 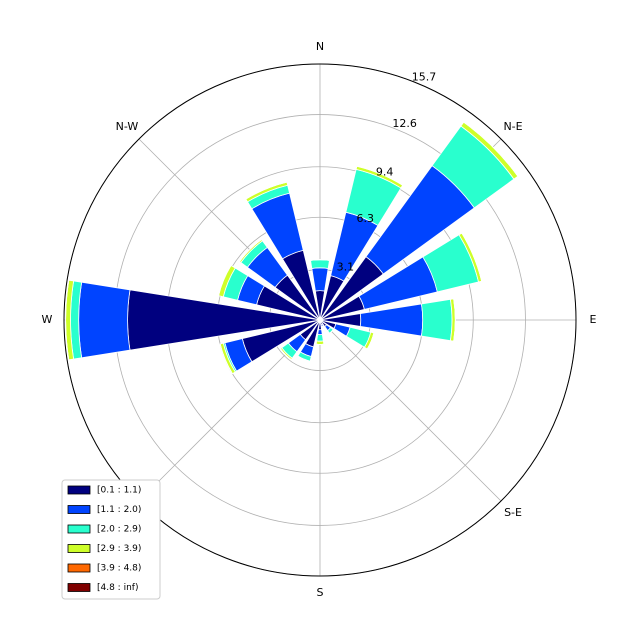 What do you see at coordinates (410, 410) in the screenshot?
I see `grid-spoke` at bounding box center [410, 410].